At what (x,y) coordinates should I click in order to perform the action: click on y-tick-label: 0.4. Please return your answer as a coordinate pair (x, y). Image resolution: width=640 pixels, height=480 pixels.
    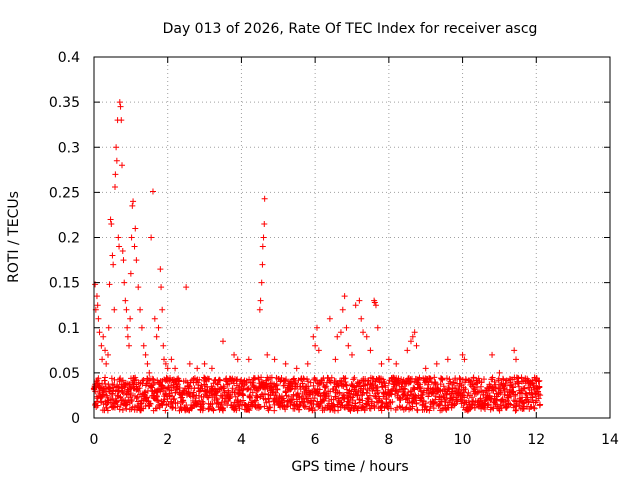
    Looking at the image, I should click on (69, 58).